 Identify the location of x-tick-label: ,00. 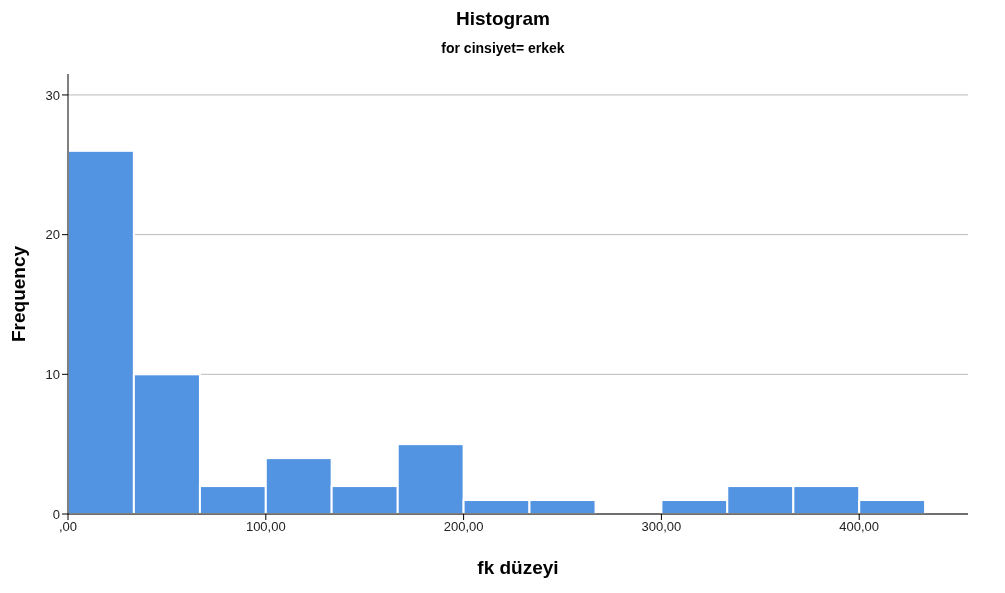
(68, 527).